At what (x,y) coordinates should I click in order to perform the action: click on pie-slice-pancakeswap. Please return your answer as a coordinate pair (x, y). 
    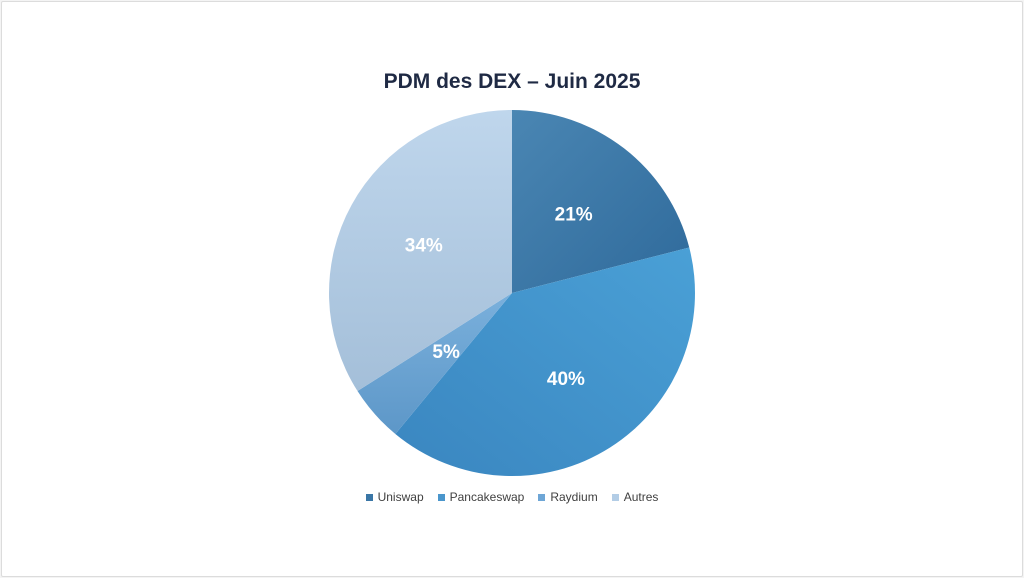
    Looking at the image, I should click on (545, 361).